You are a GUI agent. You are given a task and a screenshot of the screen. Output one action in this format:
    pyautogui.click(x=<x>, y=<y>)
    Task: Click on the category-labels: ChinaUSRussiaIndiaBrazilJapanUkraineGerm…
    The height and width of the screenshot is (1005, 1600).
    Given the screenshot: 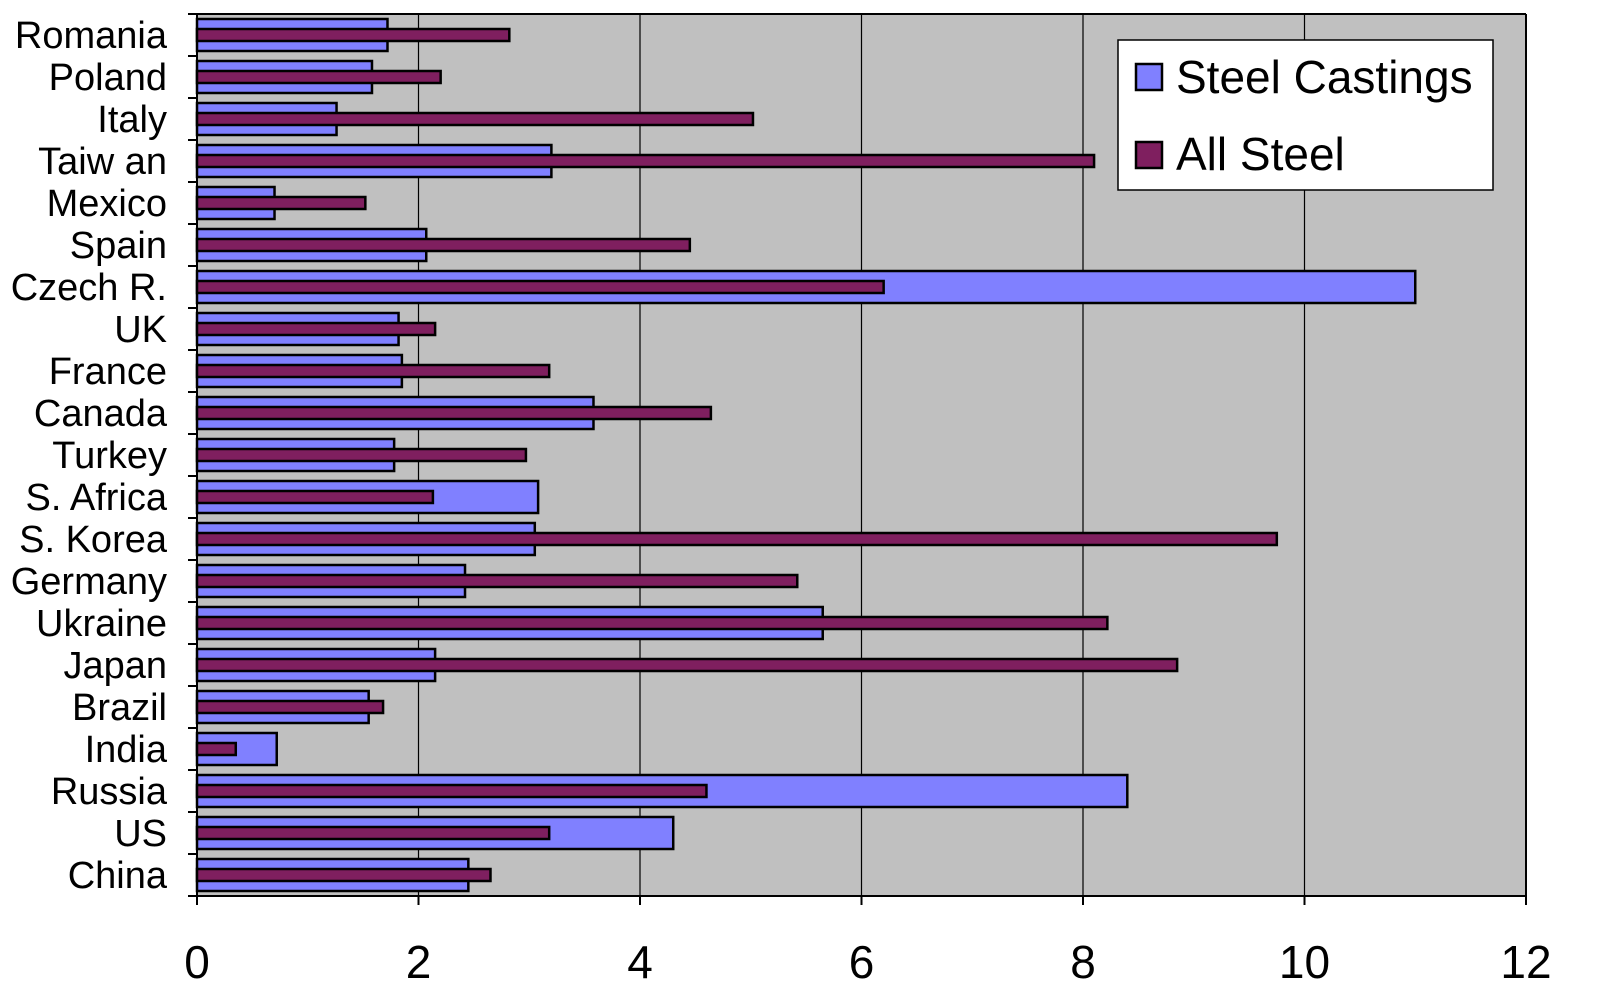 What is the action you would take?
    pyautogui.click(x=89, y=456)
    